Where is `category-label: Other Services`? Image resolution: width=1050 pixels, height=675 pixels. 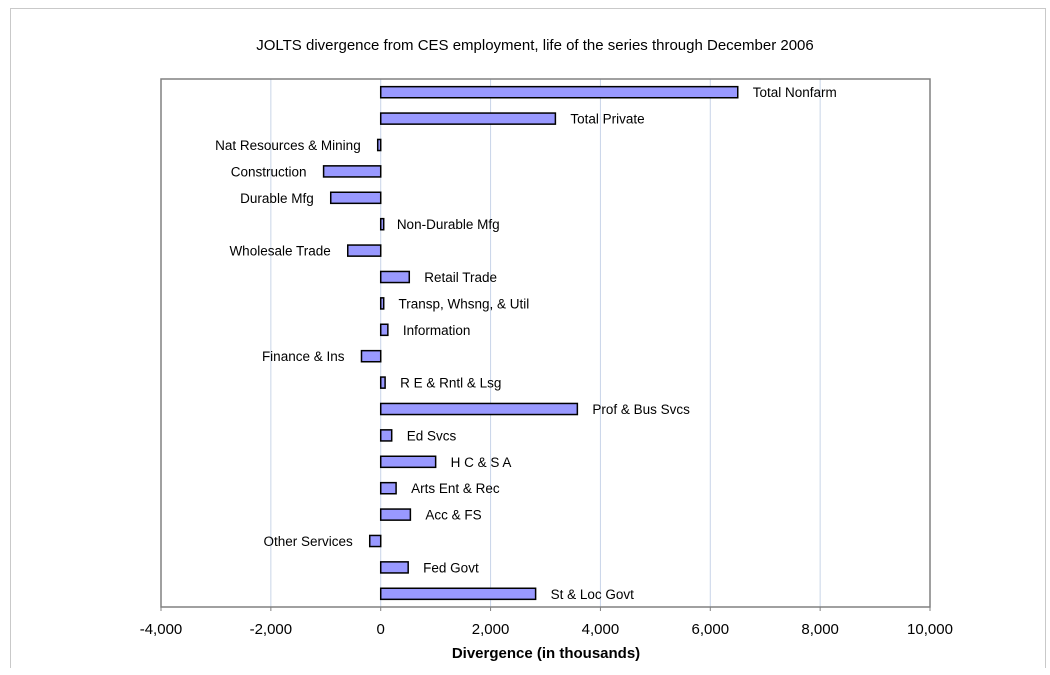
category-label: Other Services is located at coordinates (308, 541).